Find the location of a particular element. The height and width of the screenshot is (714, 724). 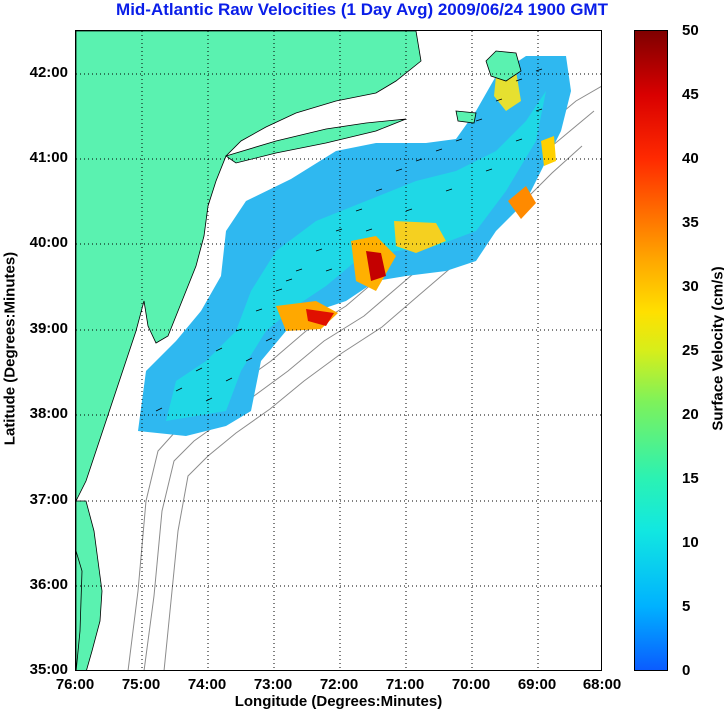

colorbar-title: Surface Velocity (cm/s) is located at coordinates (716, 348).